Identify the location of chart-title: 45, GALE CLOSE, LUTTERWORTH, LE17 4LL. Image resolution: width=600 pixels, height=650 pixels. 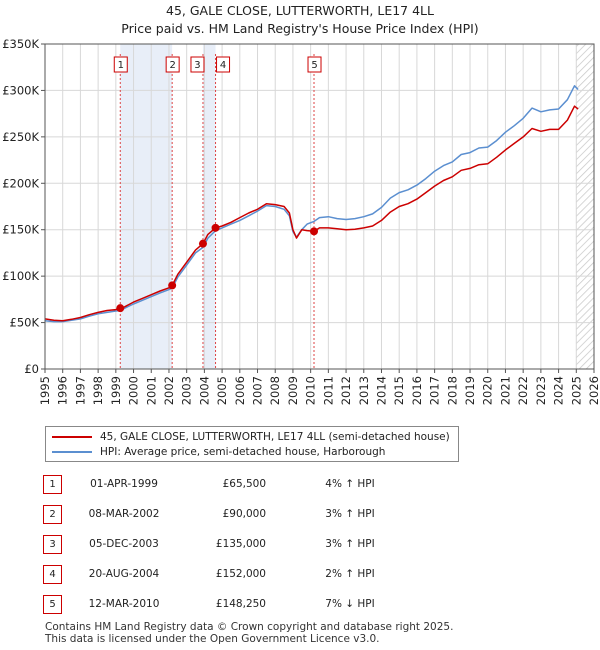
(300, 10).